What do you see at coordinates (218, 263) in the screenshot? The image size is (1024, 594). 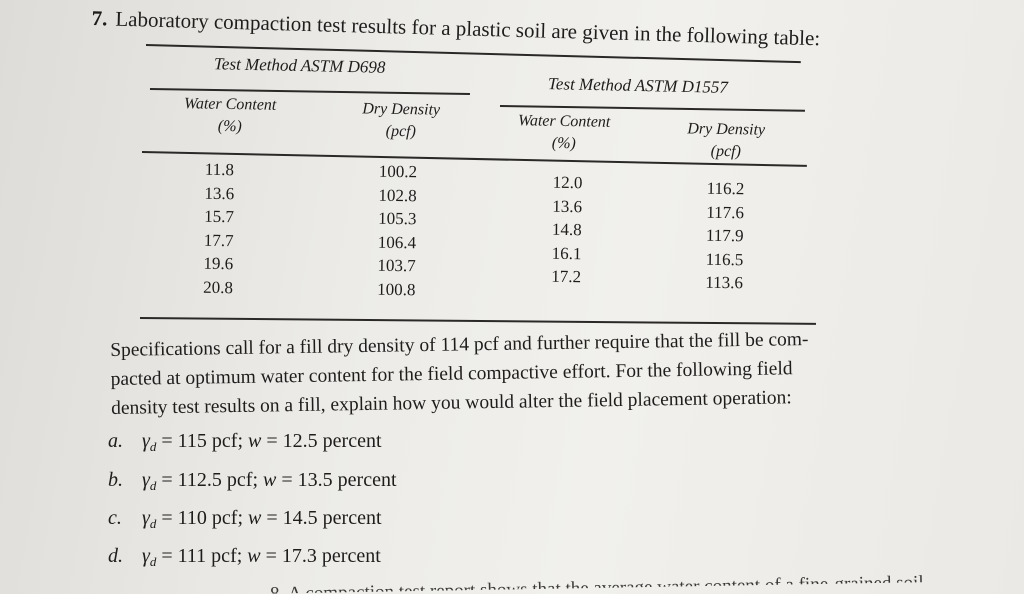 I see `table-cell: 19.6` at bounding box center [218, 263].